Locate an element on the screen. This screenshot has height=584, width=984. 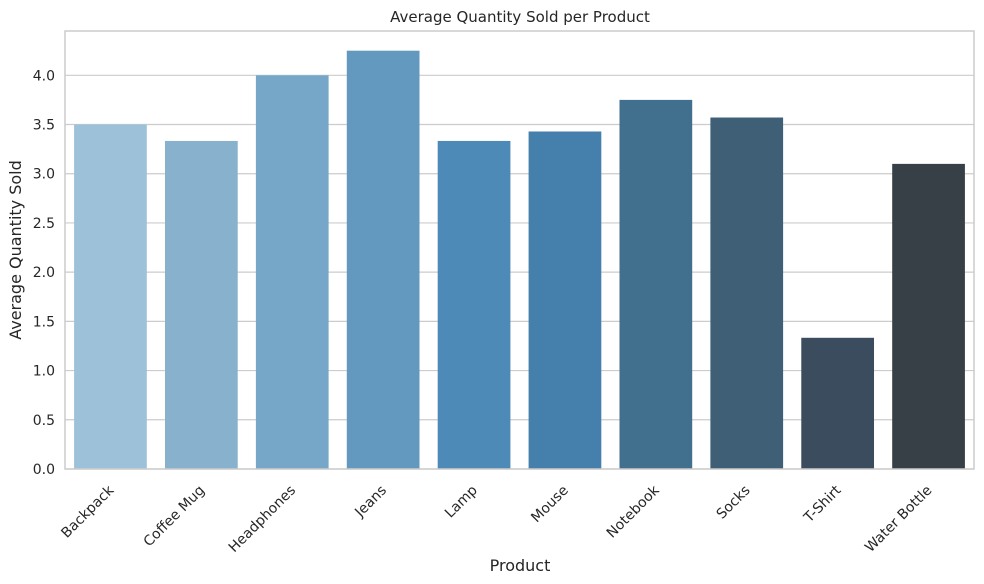
x-tick-label: Coffee Mug is located at coordinates (175, 517).